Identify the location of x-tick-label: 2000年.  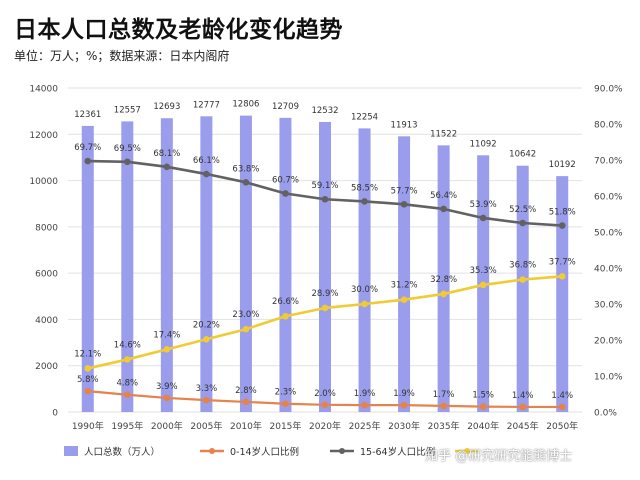
(167, 426).